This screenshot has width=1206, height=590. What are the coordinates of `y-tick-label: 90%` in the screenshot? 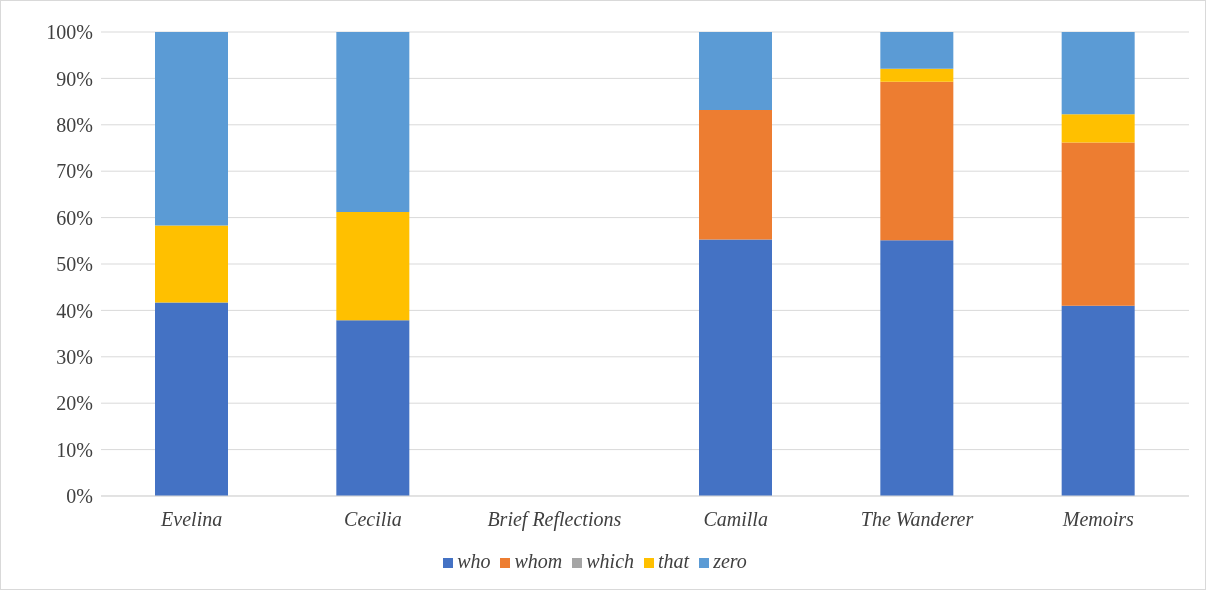 It's located at (74, 78).